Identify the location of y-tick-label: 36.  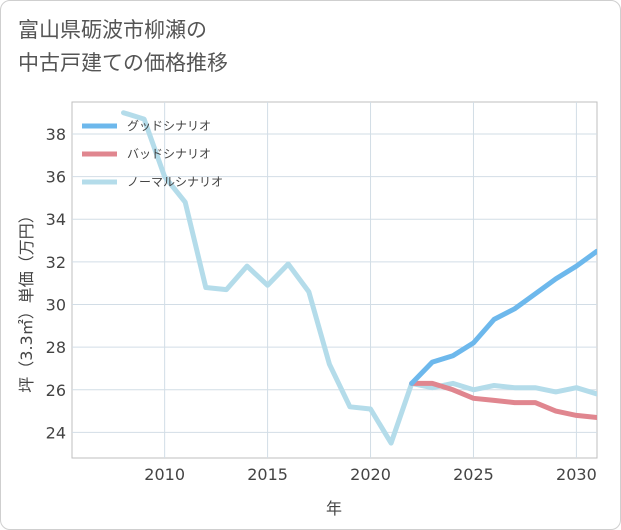
(56, 177).